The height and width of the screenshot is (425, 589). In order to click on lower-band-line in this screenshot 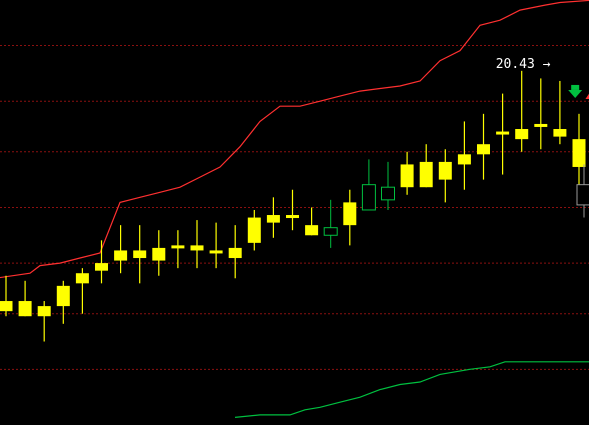, I will do `click(411, 389)`.